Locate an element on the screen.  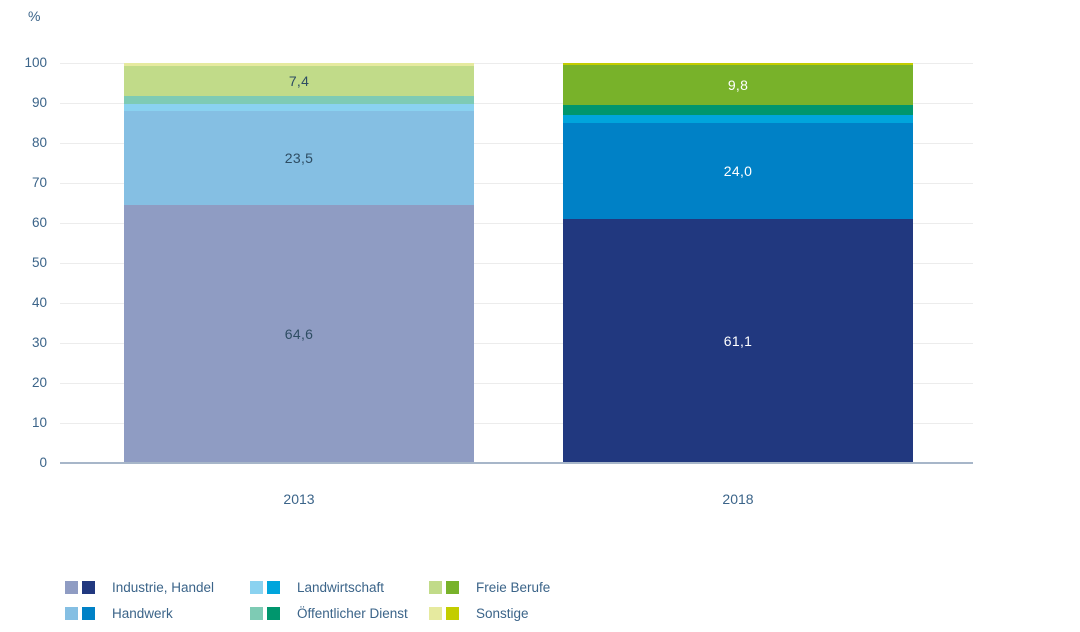
y-axis-tick-label: 90 is located at coordinates (39, 102).